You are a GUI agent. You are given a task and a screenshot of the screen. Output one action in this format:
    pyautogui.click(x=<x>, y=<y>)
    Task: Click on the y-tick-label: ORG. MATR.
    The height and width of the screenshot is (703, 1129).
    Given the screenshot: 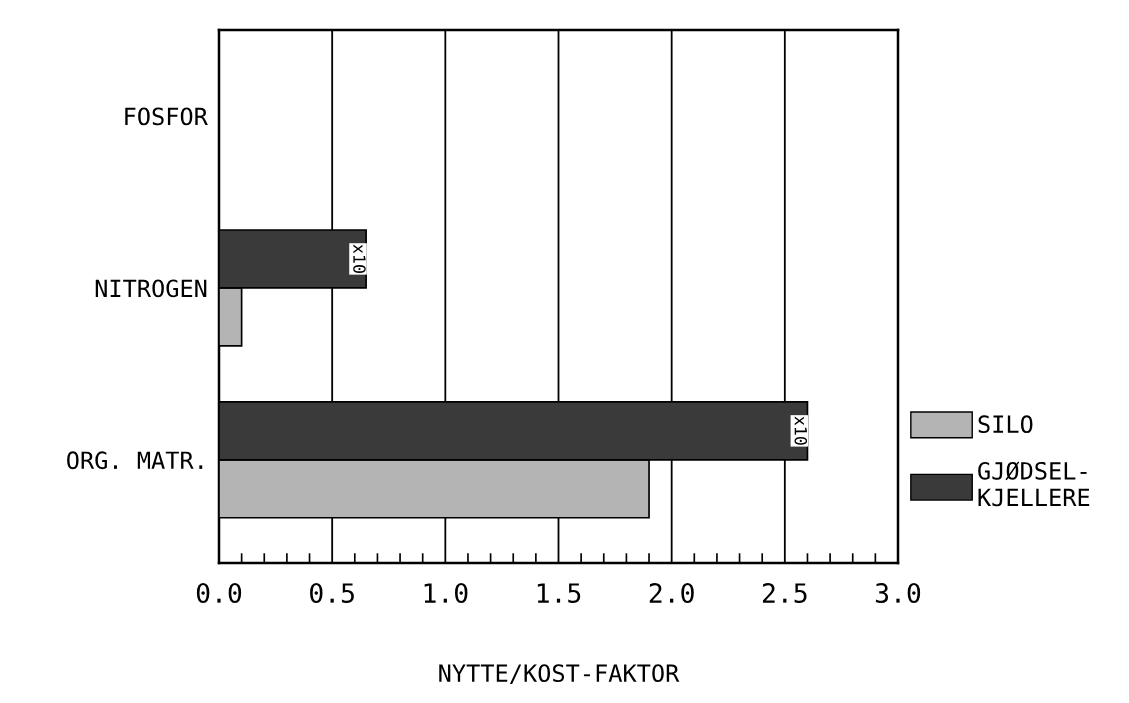 What is the action you would take?
    pyautogui.click(x=135, y=460)
    